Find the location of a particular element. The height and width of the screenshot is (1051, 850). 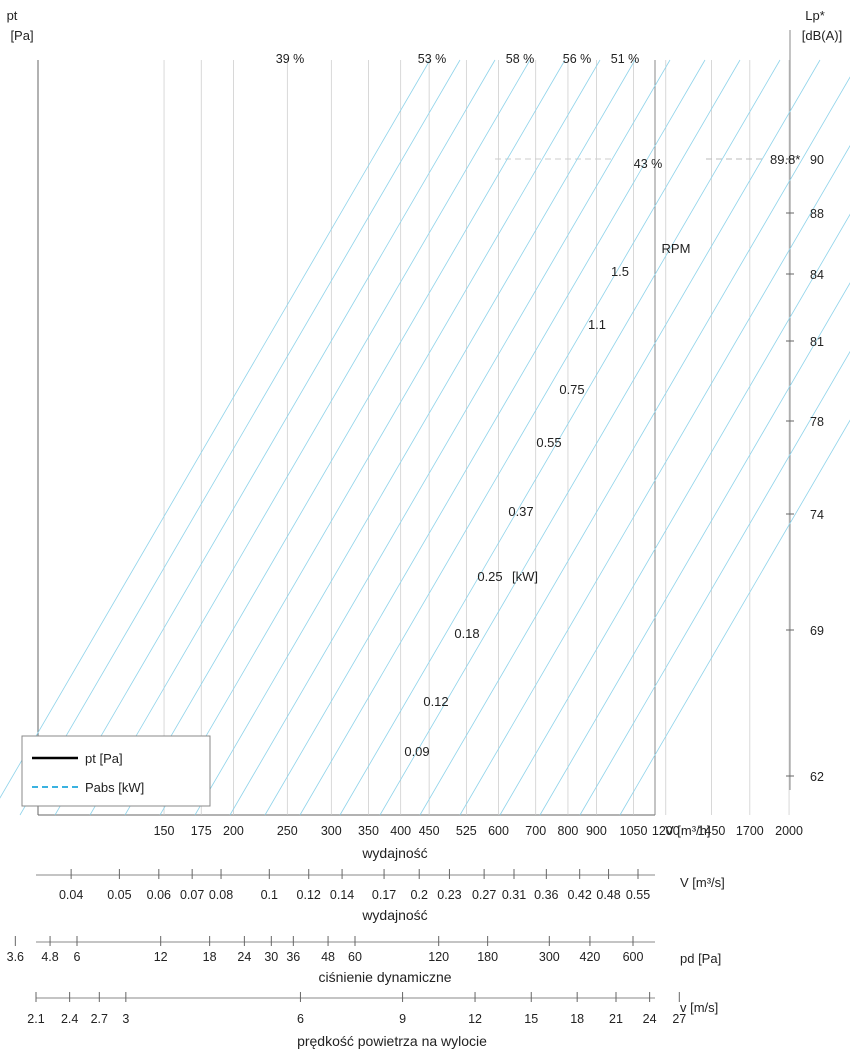

flow-m3s-tick-label: 0.27 is located at coordinates (484, 895).